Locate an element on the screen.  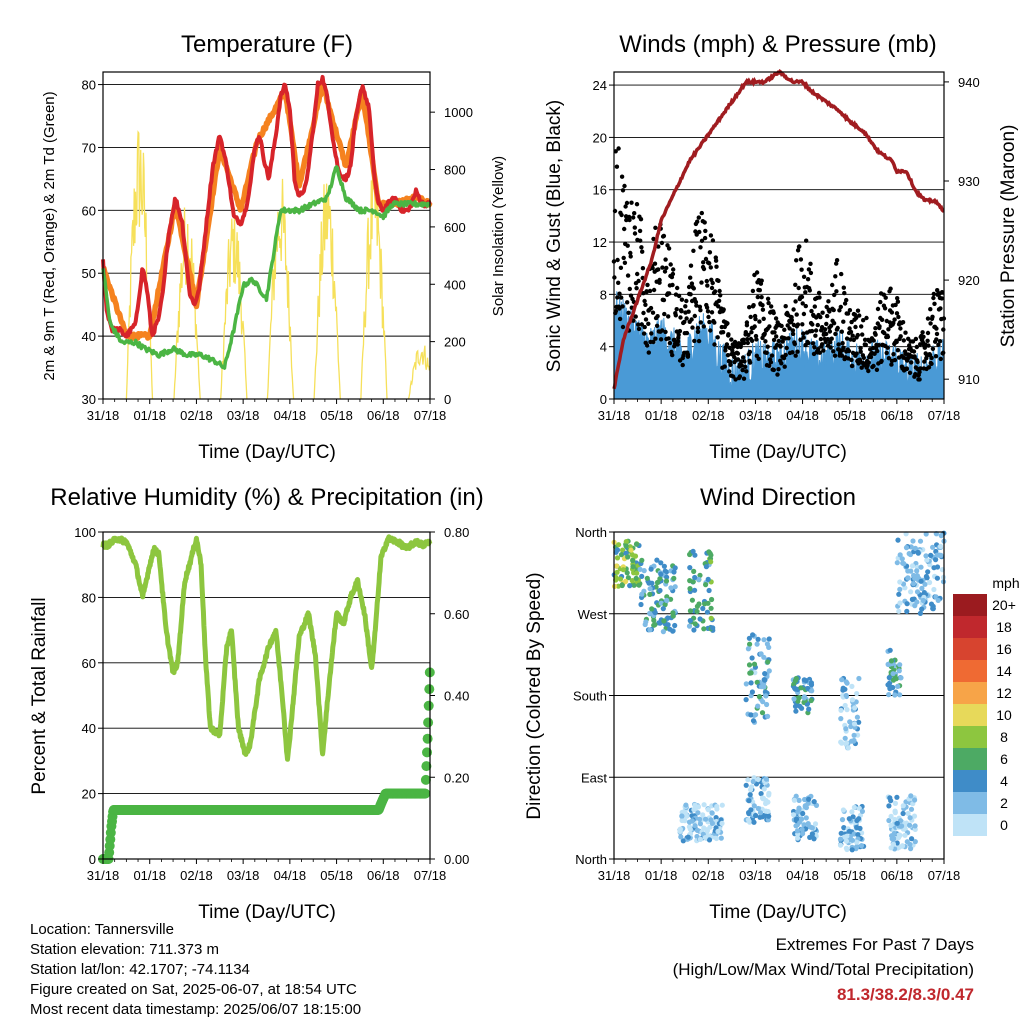
temp-2m-line is located at coordinates (266, 206).